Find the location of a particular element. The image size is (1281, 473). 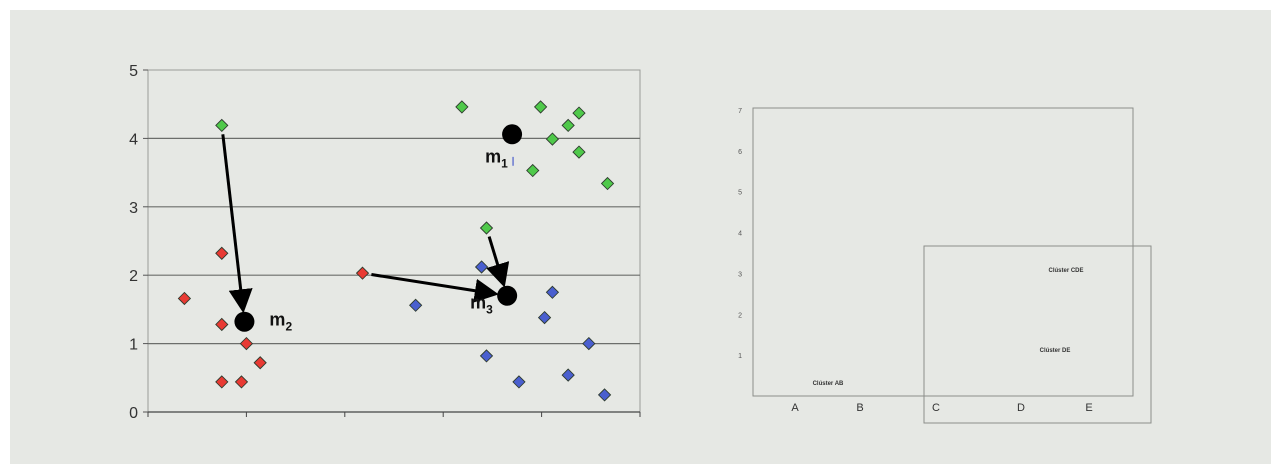

leaf-label-c: C is located at coordinates (936, 408).